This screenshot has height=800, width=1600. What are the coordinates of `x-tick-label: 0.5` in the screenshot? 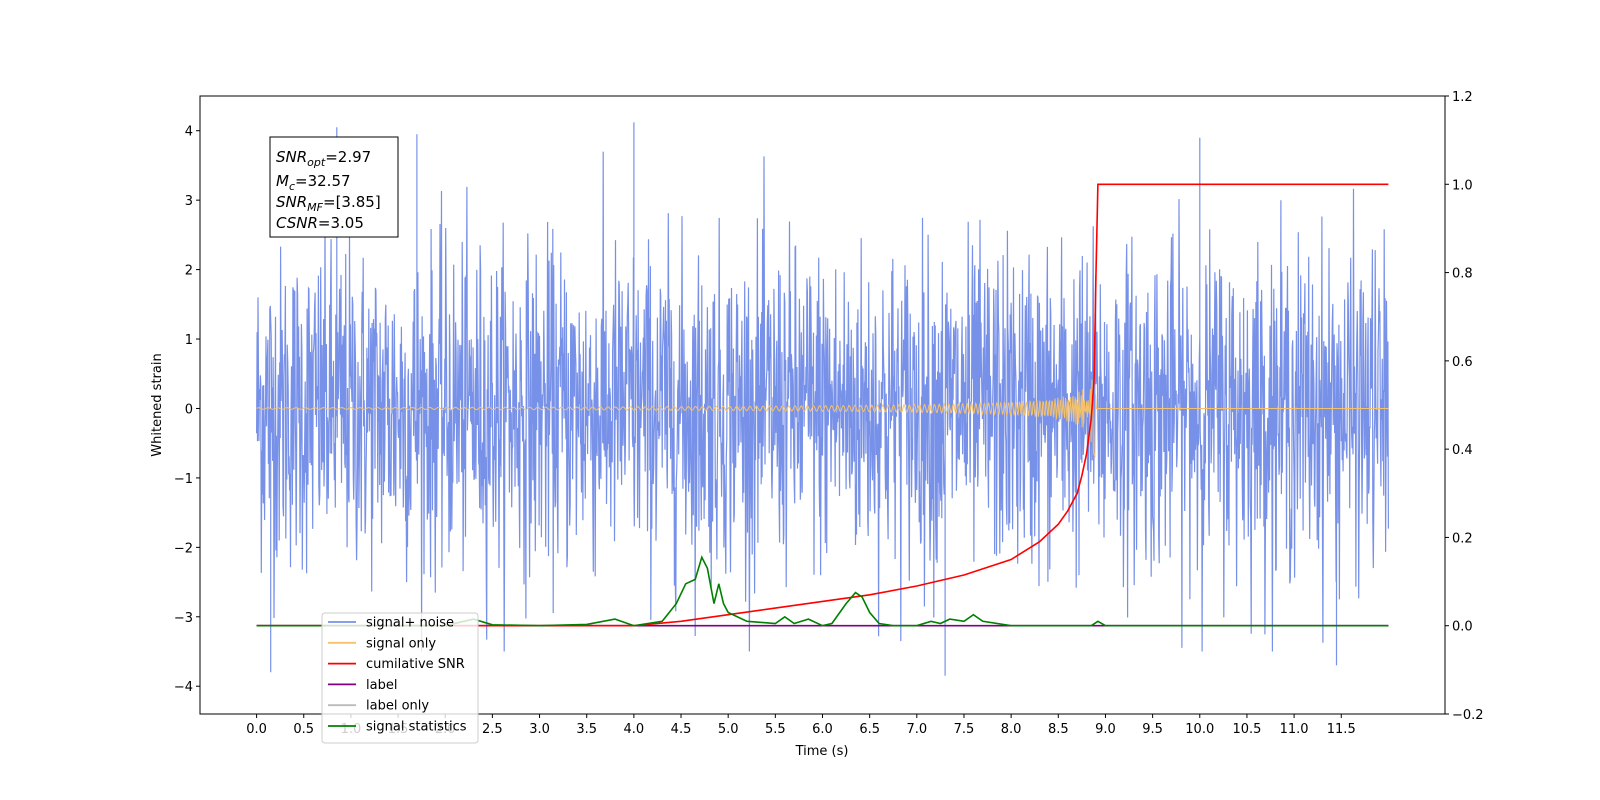 It's located at (303, 729).